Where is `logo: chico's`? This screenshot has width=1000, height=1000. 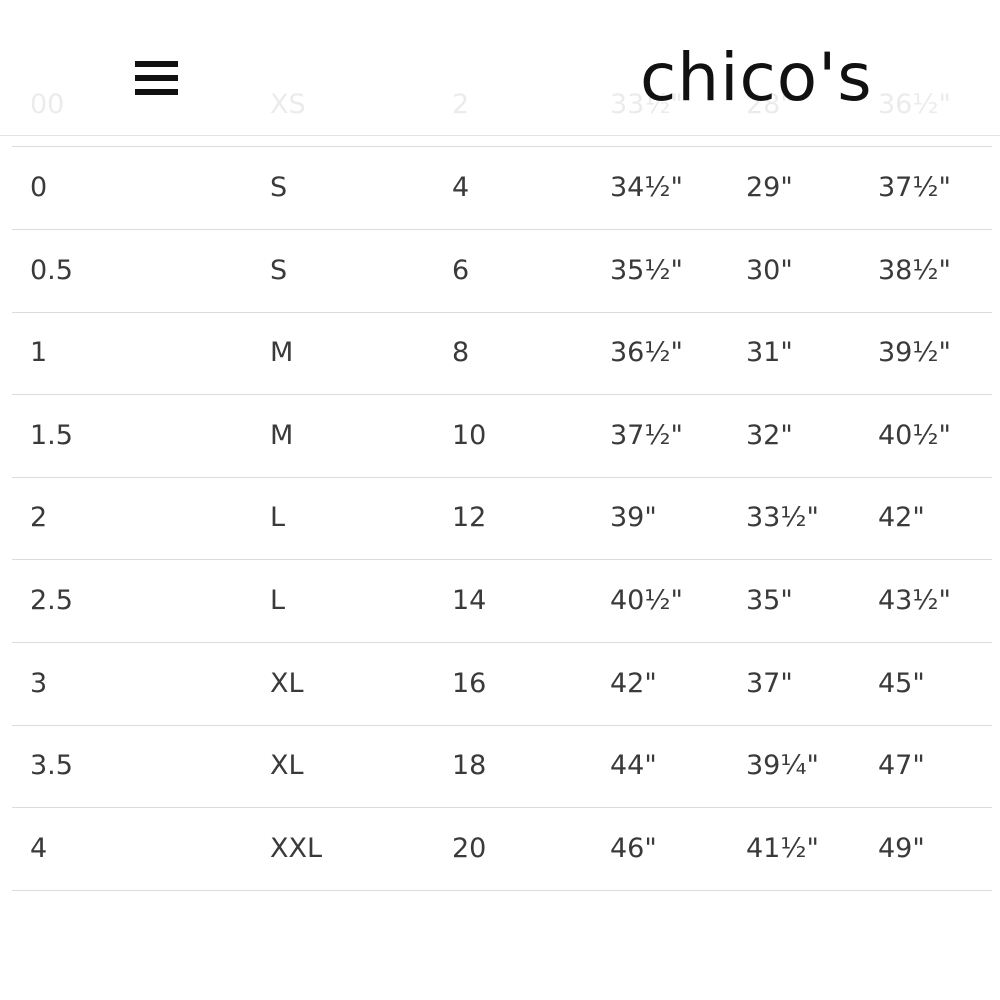
logo: chico's is located at coordinates (756, 77).